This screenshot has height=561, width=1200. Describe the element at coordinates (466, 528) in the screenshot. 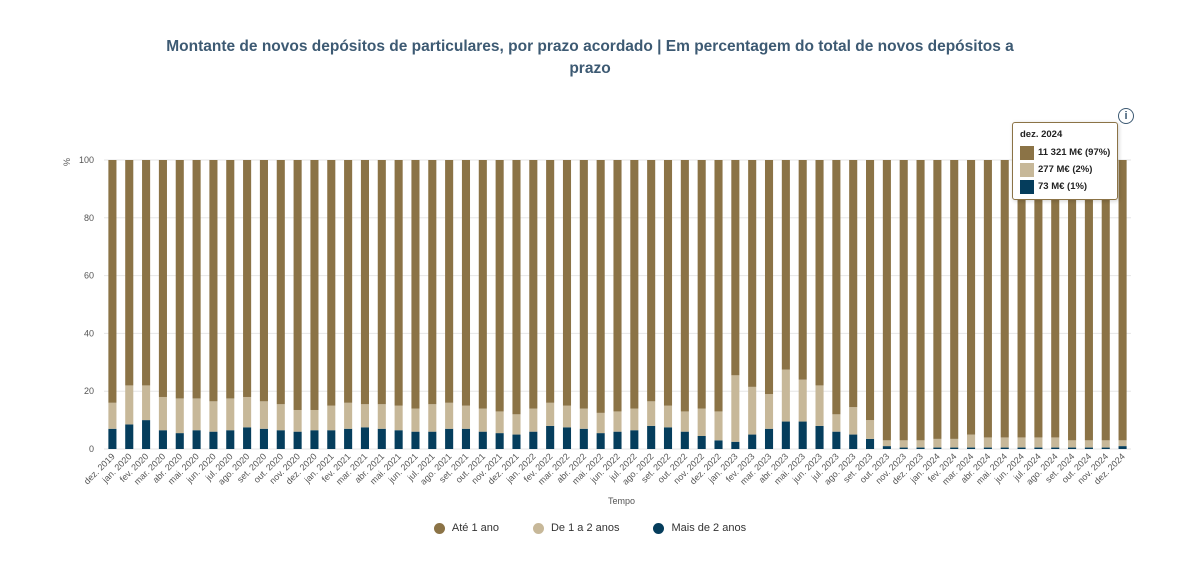

I see `legend-item-ate-1-ano: Até 1 ano` at that location.